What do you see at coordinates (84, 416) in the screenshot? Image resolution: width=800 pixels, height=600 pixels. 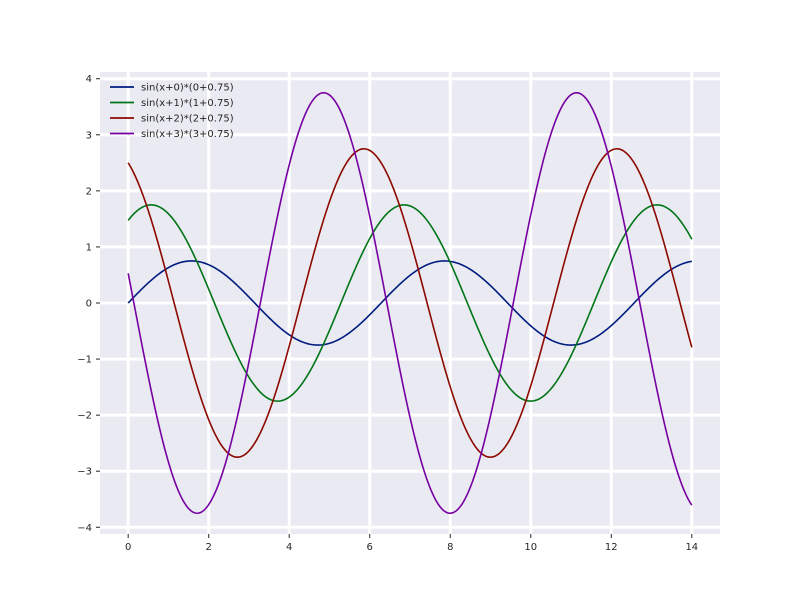 I see `y-tick-label: −2` at bounding box center [84, 416].